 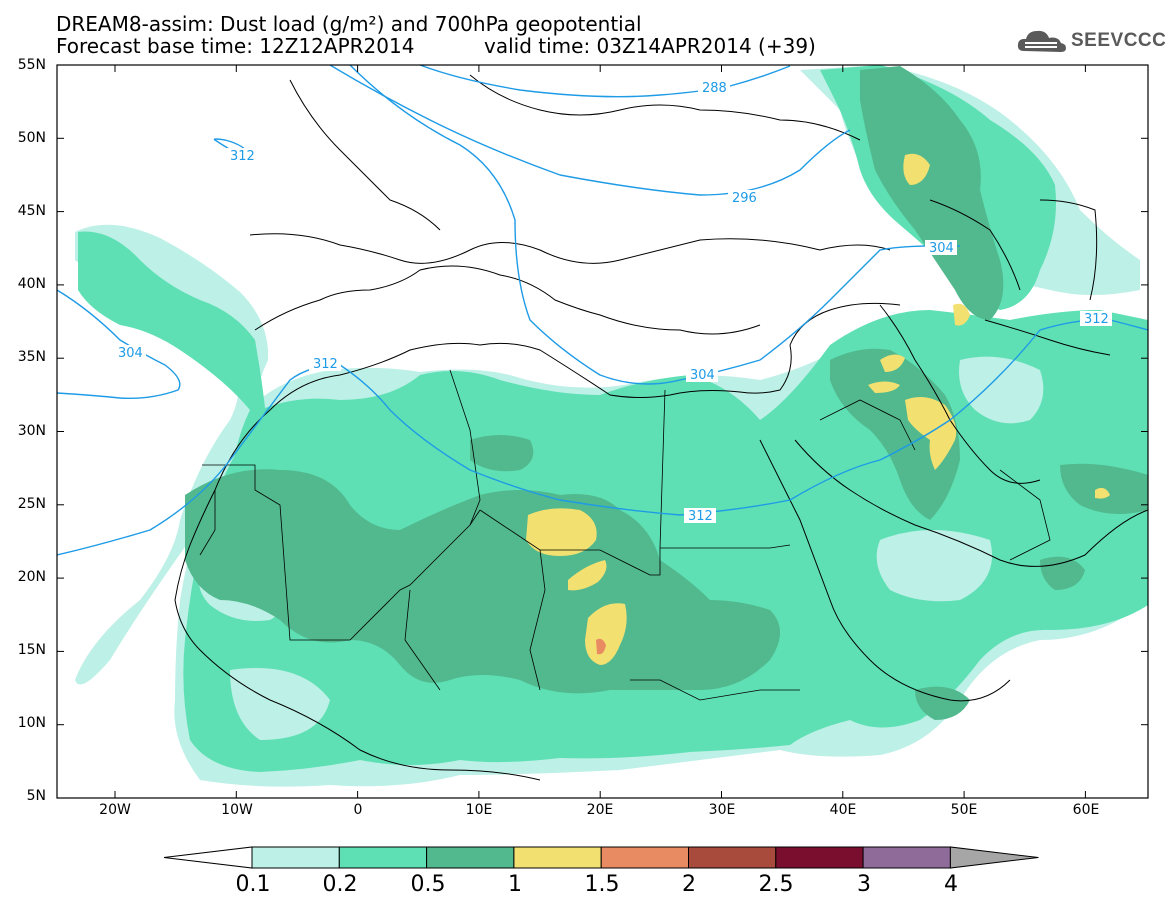 I want to click on colorbar-label: 2, so click(x=689, y=884).